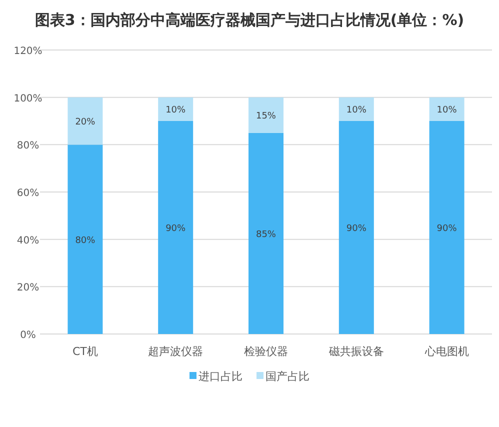  I want to click on data-label: 80%, so click(85, 241).